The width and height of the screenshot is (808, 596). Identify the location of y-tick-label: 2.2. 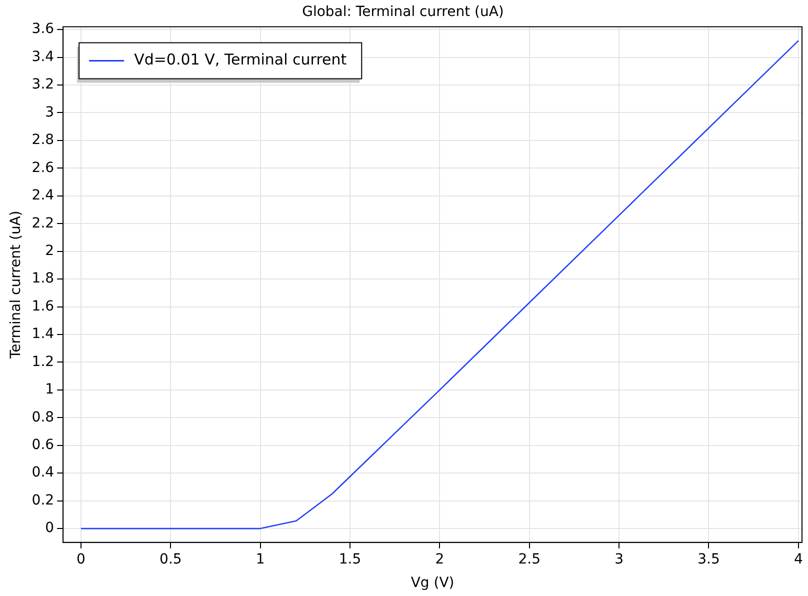
(43, 223).